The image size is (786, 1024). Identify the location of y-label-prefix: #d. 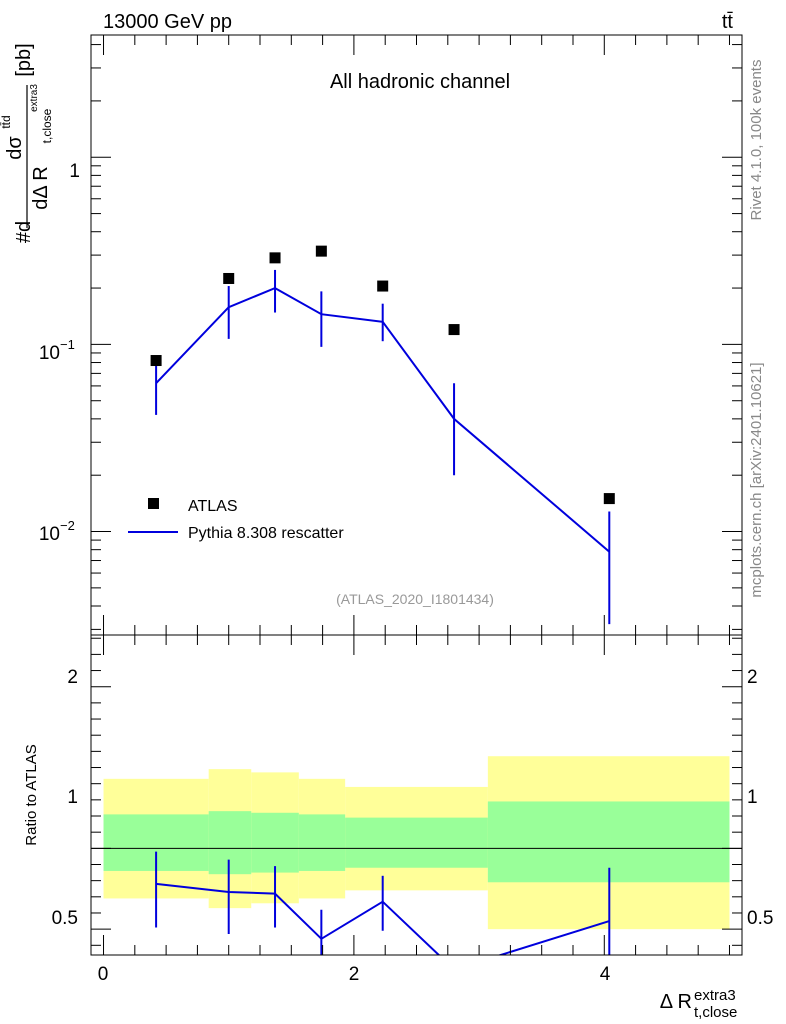
(24, 232).